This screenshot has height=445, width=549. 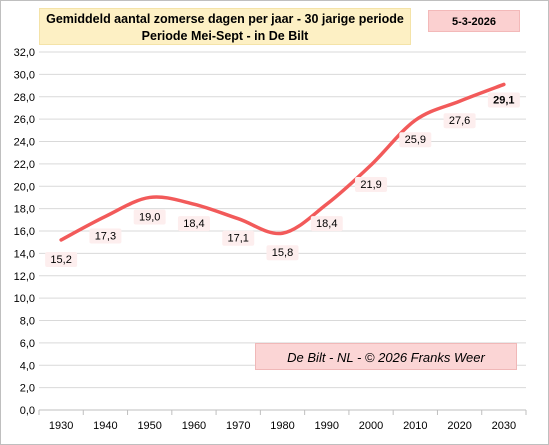 What do you see at coordinates (24, 254) in the screenshot?
I see `y-tick-label: 14,0` at bounding box center [24, 254].